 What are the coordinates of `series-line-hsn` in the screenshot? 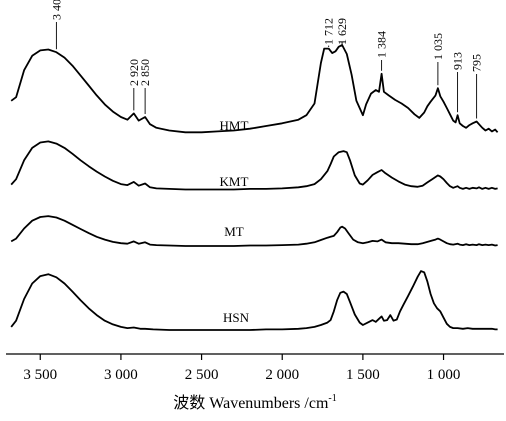 It's located at (254, 300).